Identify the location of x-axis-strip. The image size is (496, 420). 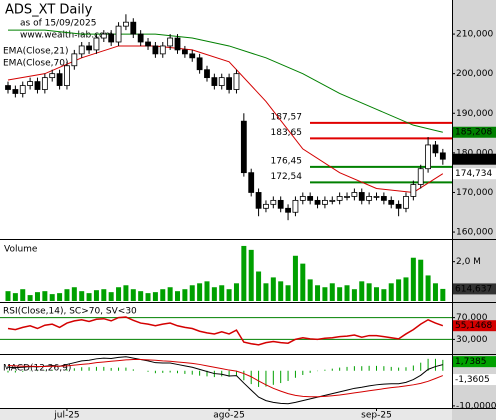
(226, 414).